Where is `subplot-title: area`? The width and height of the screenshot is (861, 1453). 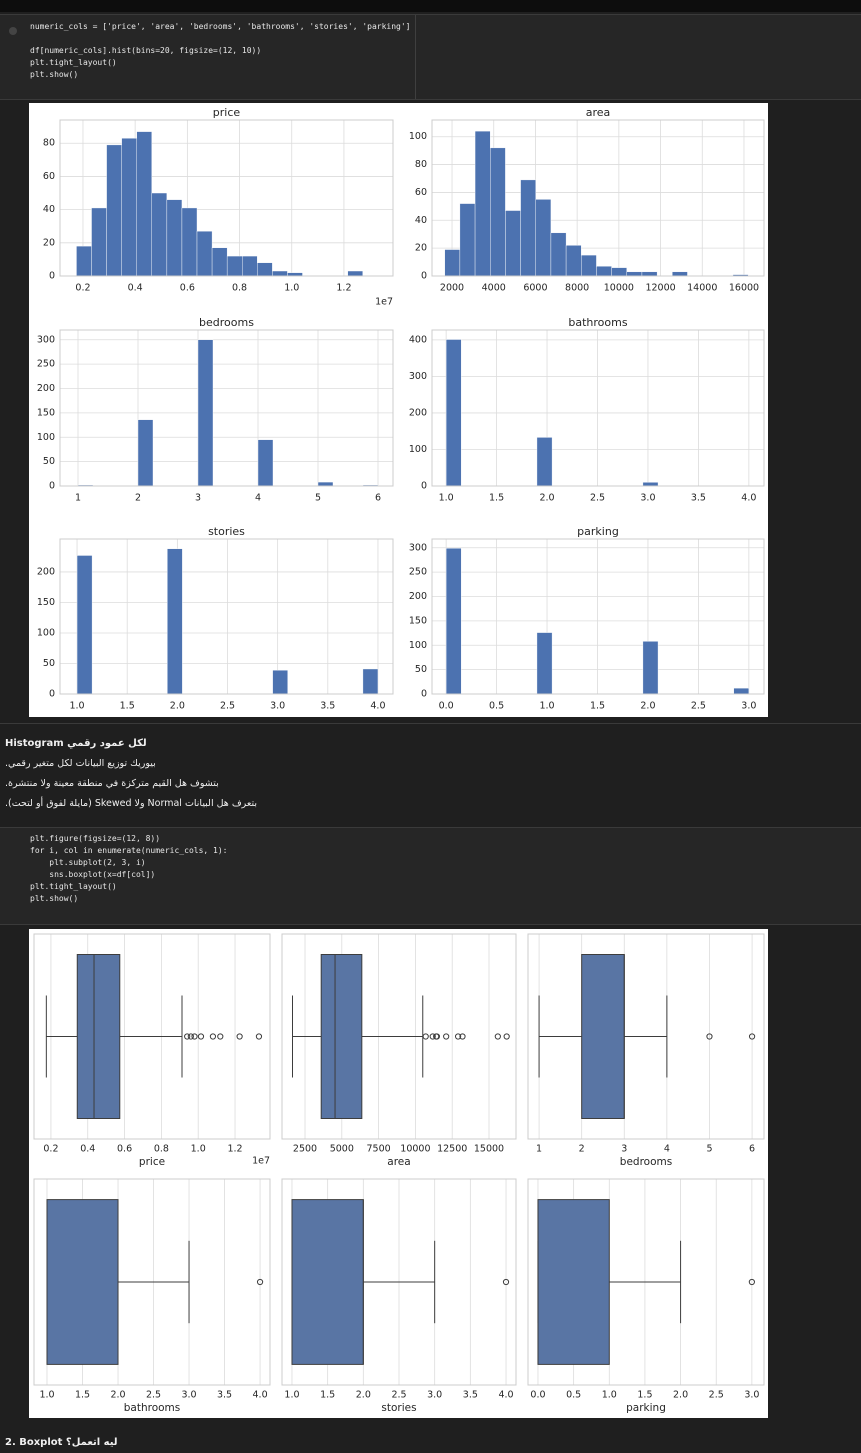 subplot-title: area is located at coordinates (598, 112).